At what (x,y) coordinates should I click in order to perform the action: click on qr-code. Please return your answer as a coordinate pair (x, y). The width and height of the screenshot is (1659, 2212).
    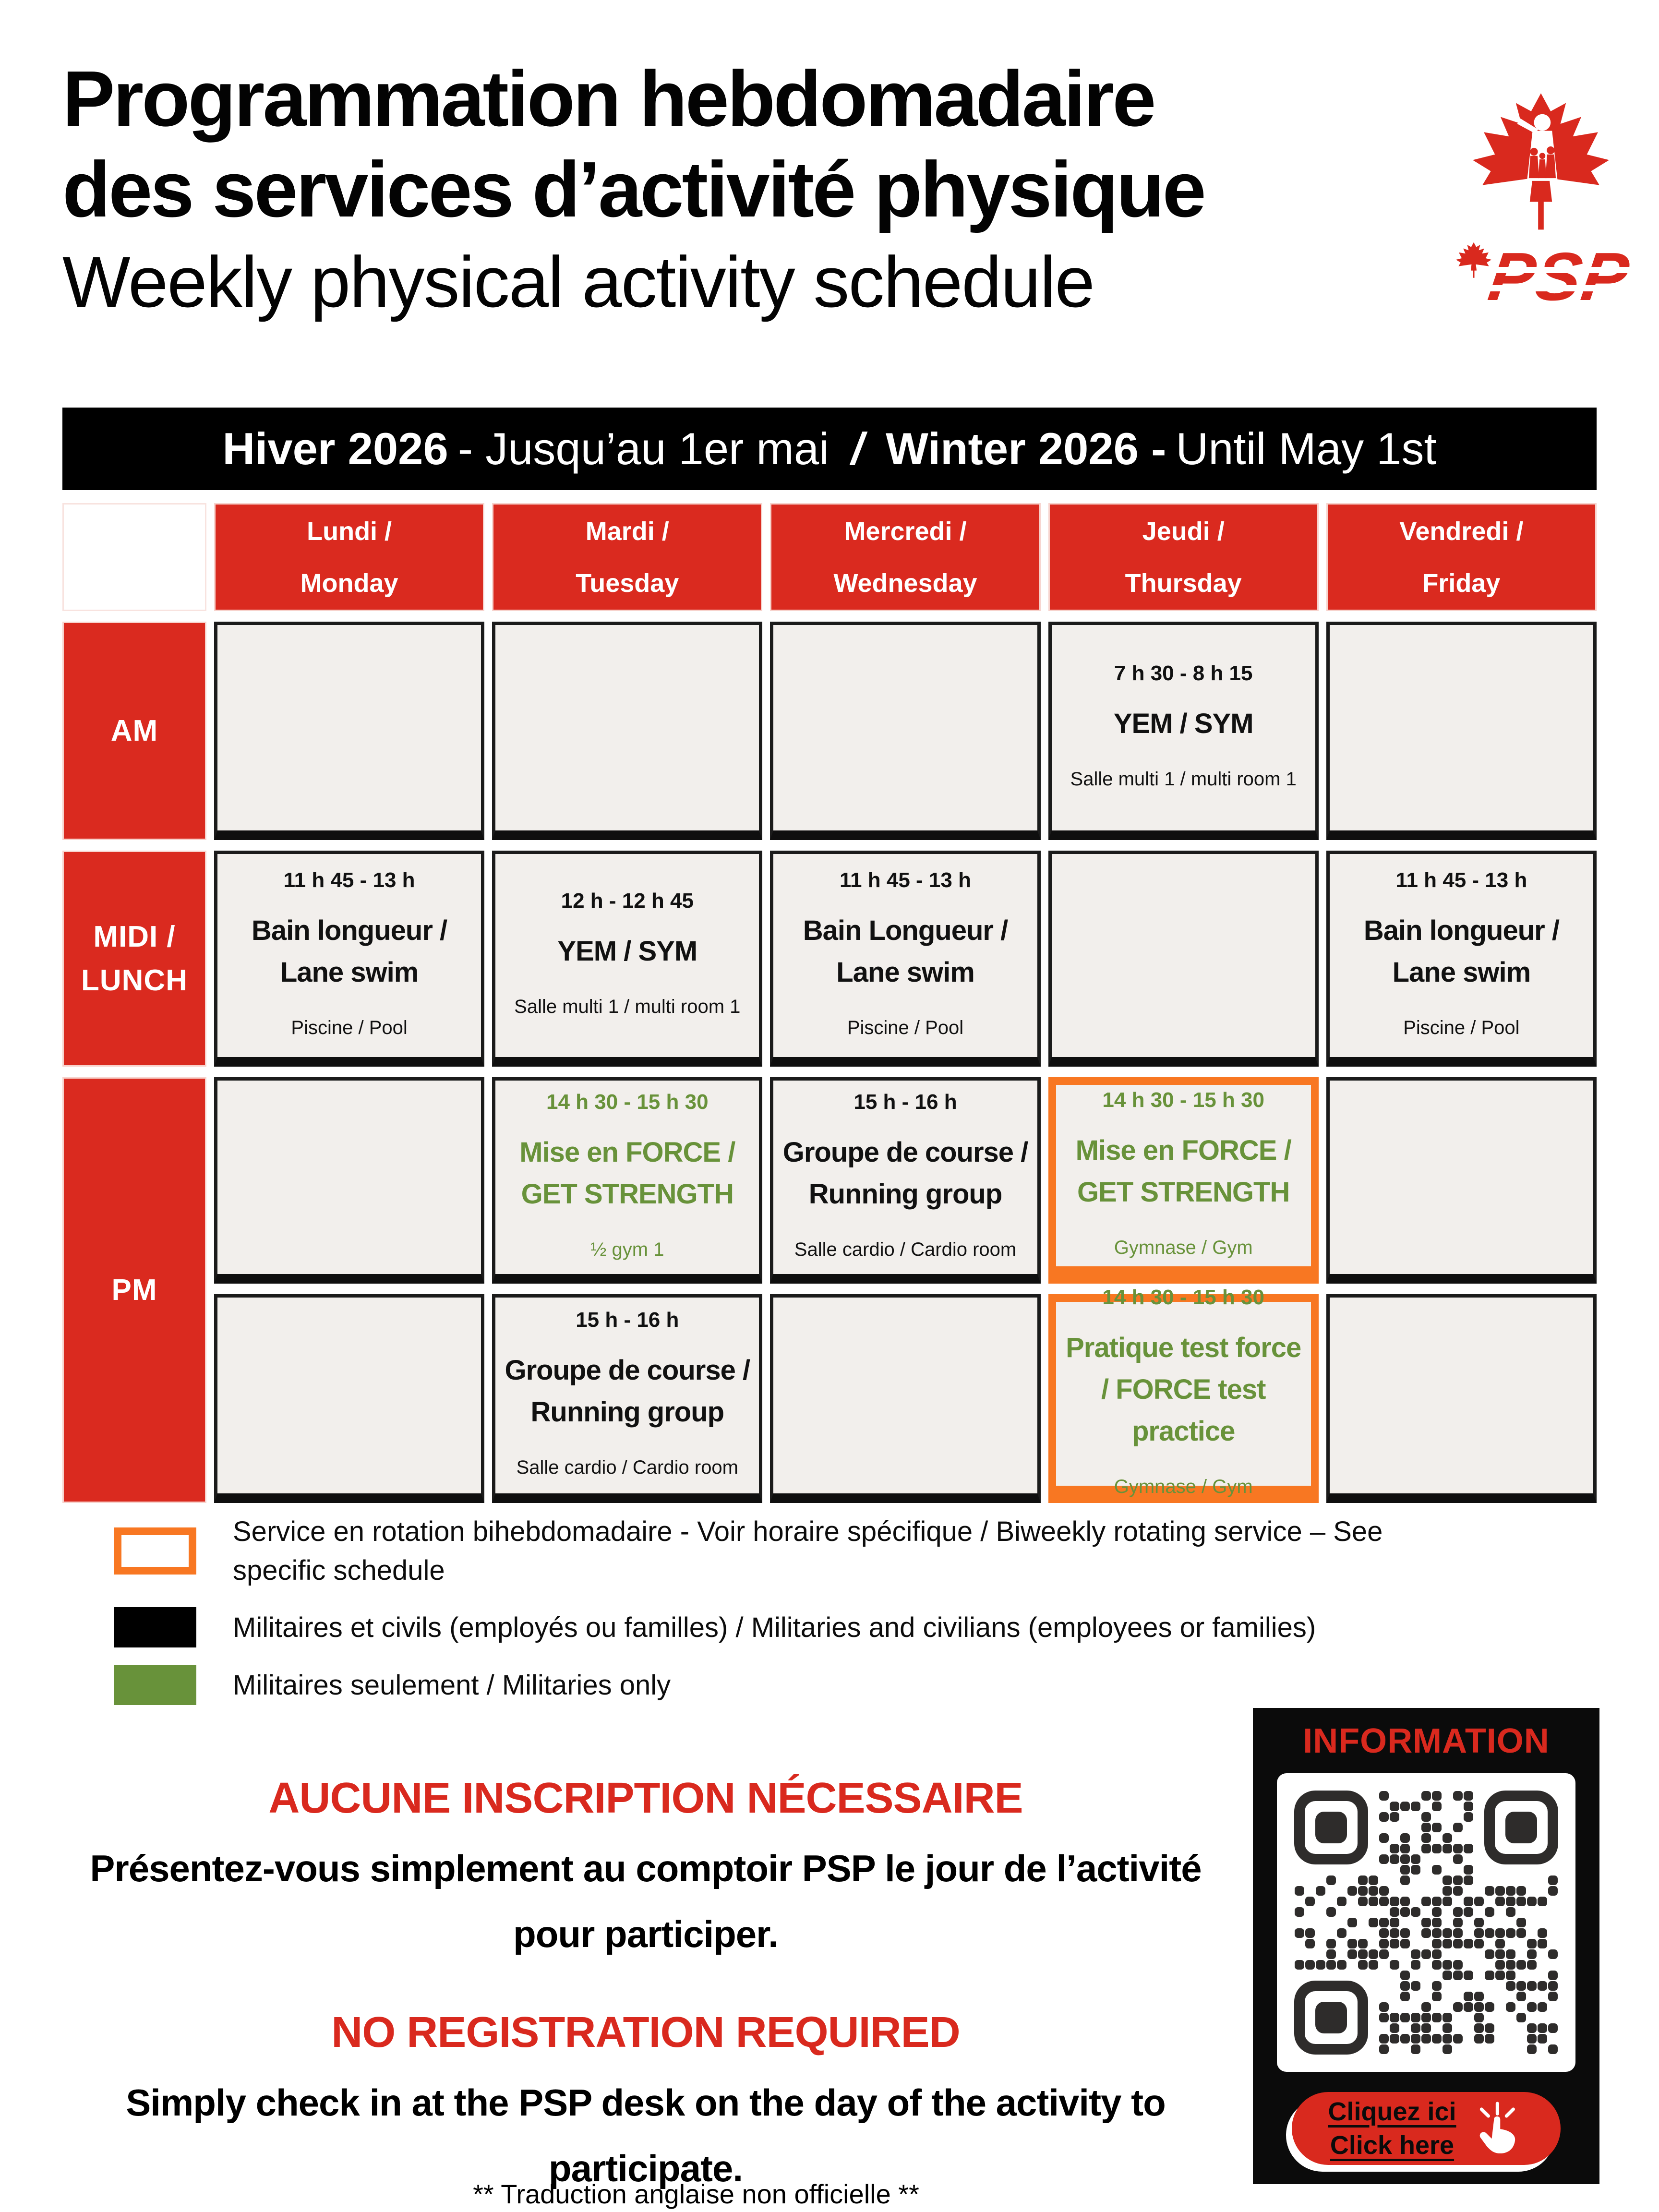
    Looking at the image, I should click on (1426, 1923).